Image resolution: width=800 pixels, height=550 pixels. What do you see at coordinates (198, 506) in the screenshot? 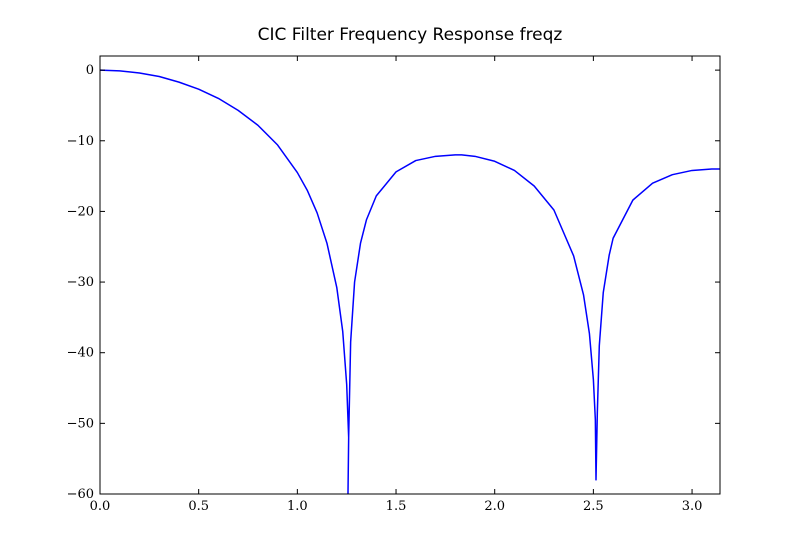
I see `x-tick-label: 0.5` at bounding box center [198, 506].